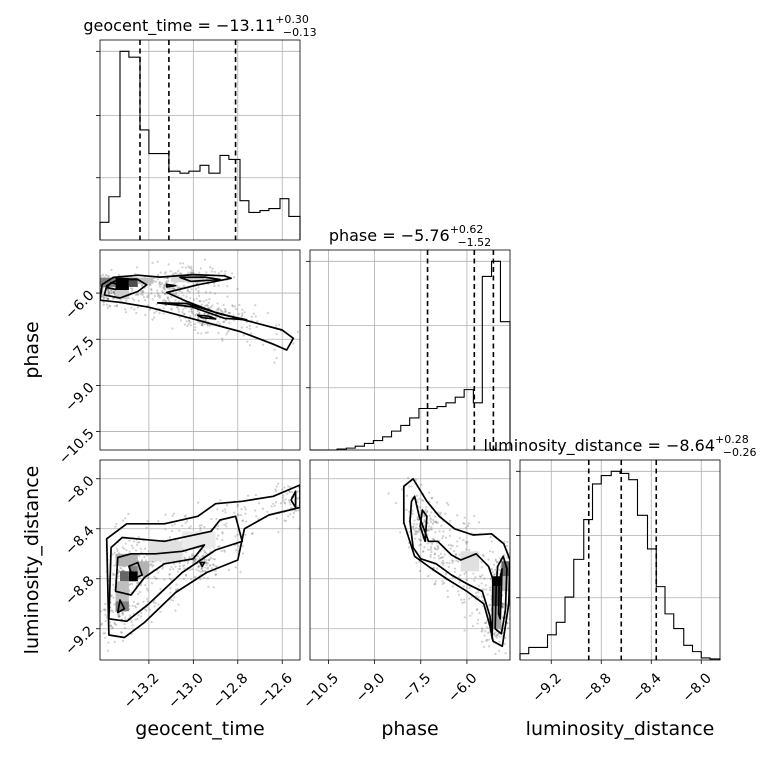  I want to click on y-tick-label-3: −6.0, so click(79, 304).